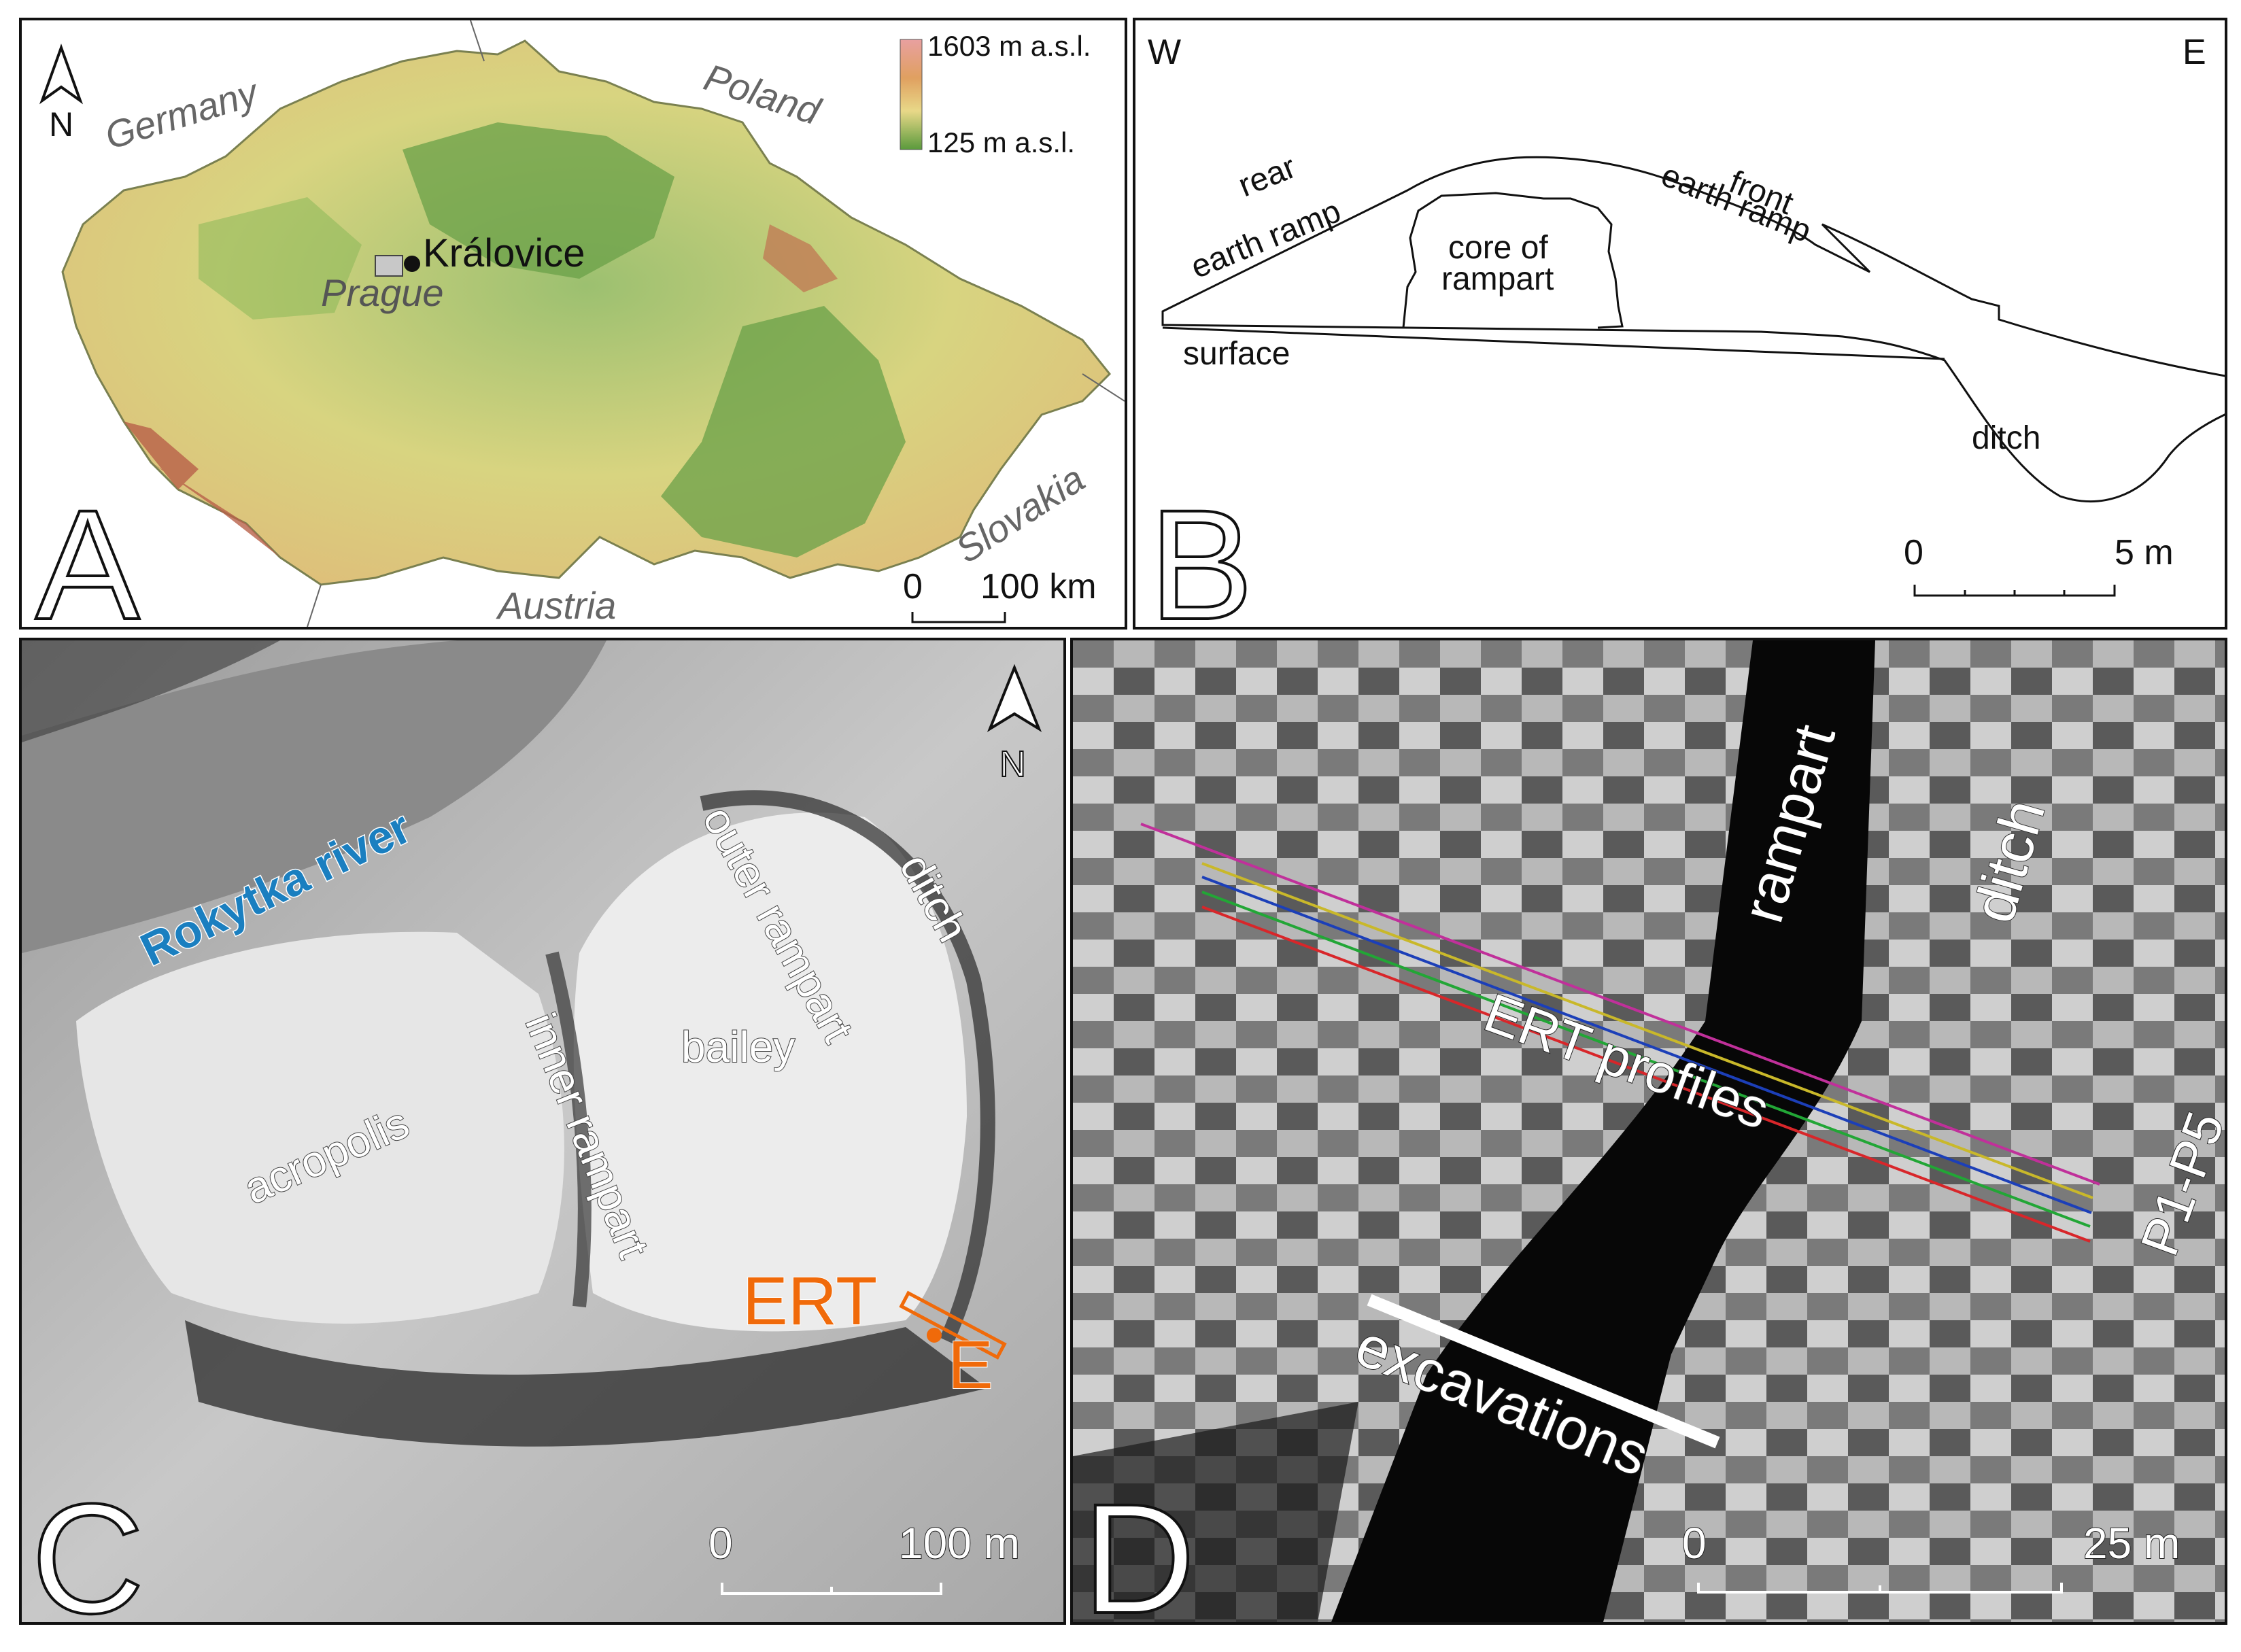 Image resolution: width=2241 pixels, height=1652 pixels. I want to click on outer-rampart-ring, so click(848, 1067).